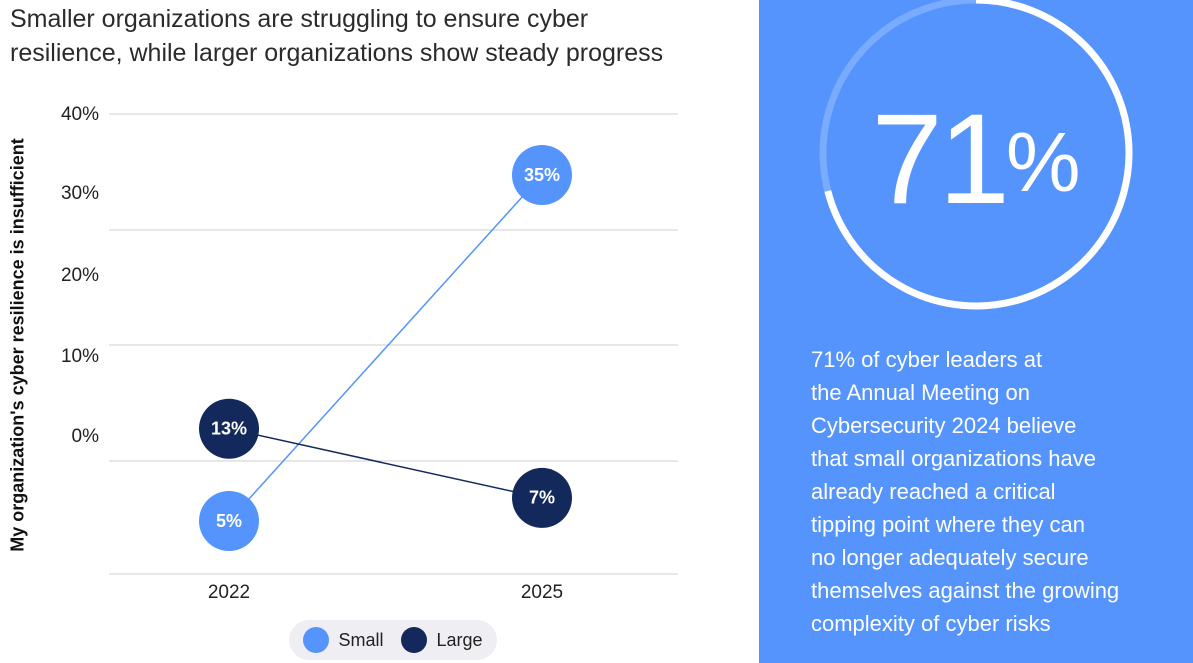 The height and width of the screenshot is (663, 1193). What do you see at coordinates (931, 623) in the screenshot?
I see `callout-text-line: complexity of cyber risks` at bounding box center [931, 623].